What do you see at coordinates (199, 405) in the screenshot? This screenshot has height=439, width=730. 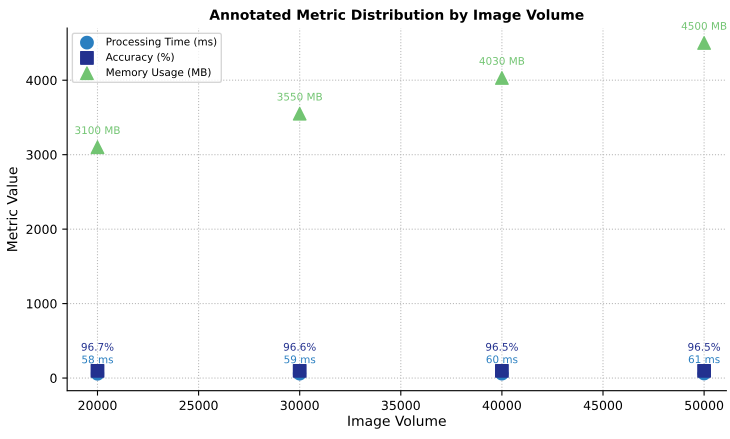 I see `x-tick-label: 25000` at bounding box center [199, 405].